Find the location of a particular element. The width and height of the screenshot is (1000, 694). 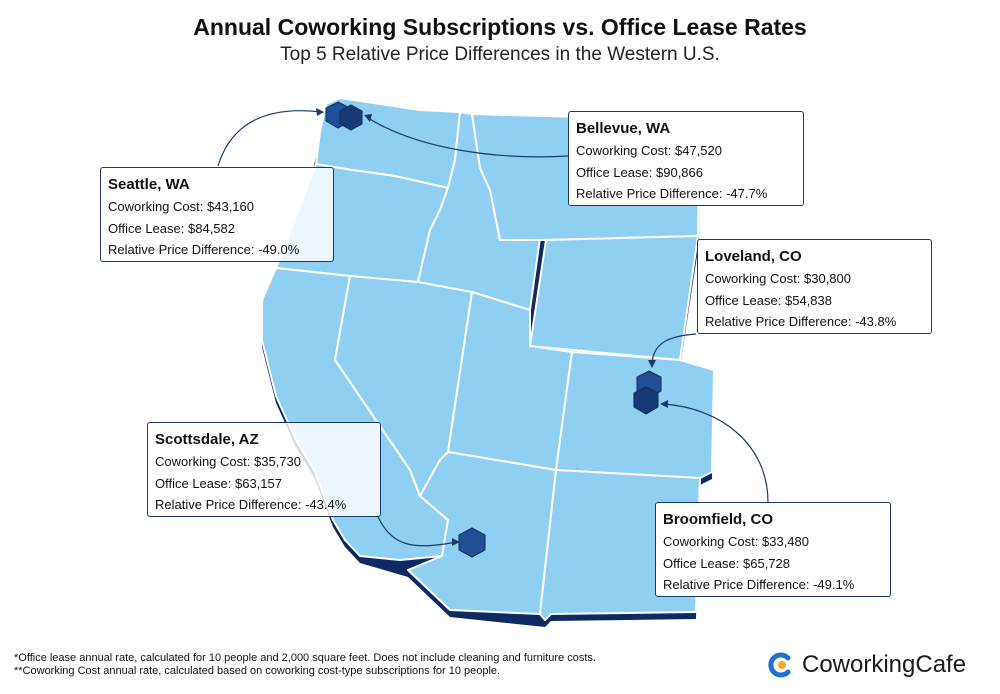

brand-logo: CoworkingCafe is located at coordinates (866, 665).